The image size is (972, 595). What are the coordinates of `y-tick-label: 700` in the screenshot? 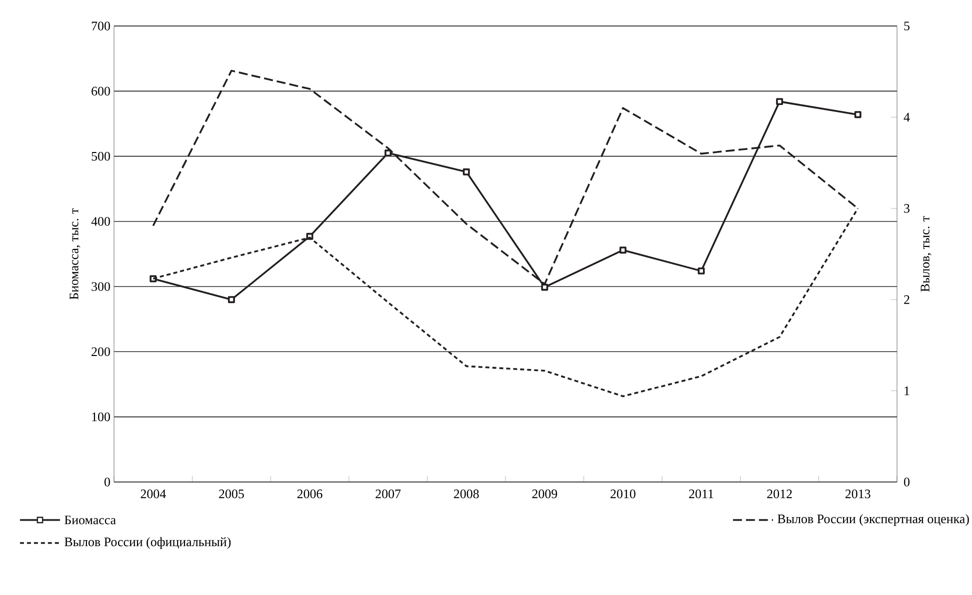 It's located at (101, 26).